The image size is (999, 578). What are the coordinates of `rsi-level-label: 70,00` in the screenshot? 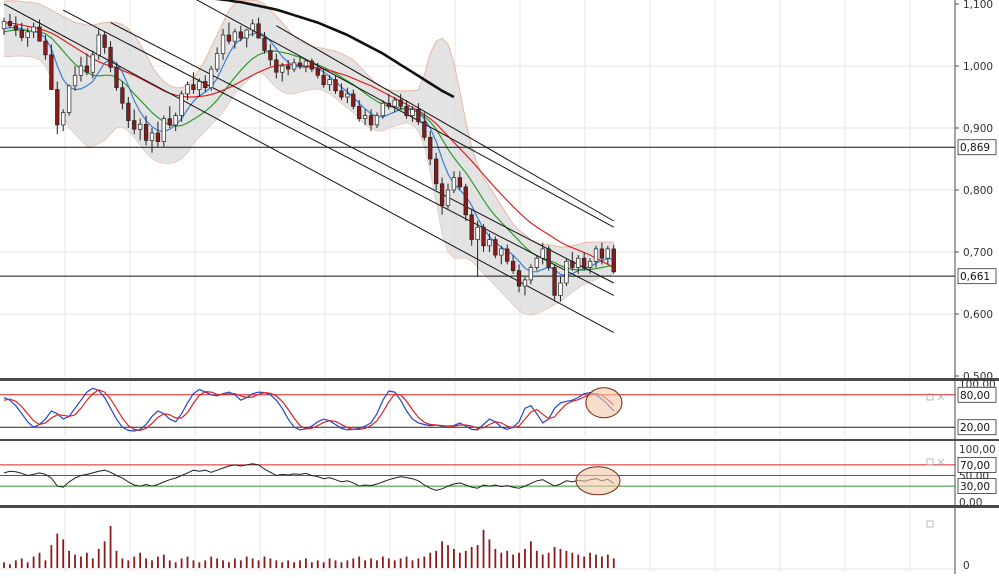 It's located at (975, 466).